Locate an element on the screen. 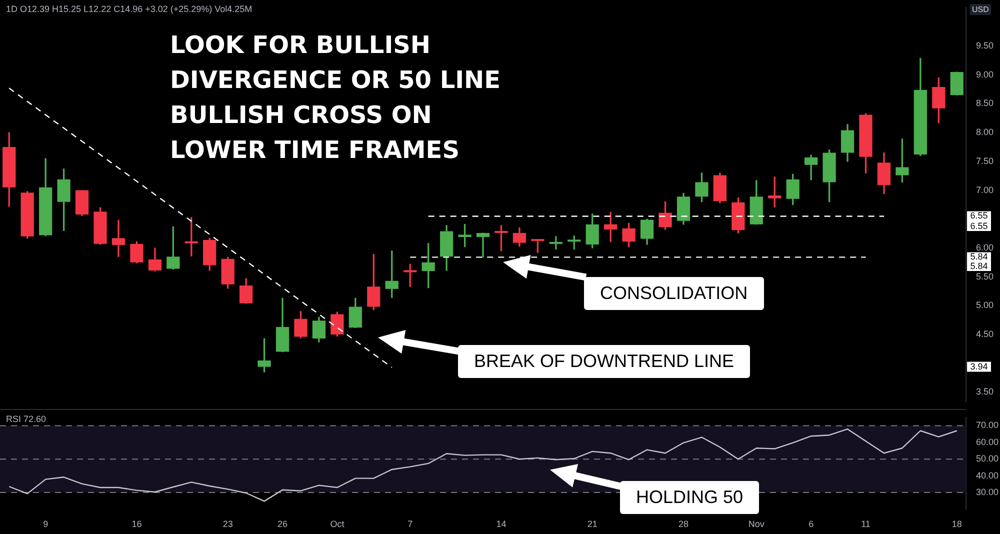 The height and width of the screenshot is (534, 1000). y-tick-label: 60.00 is located at coordinates (987, 441).